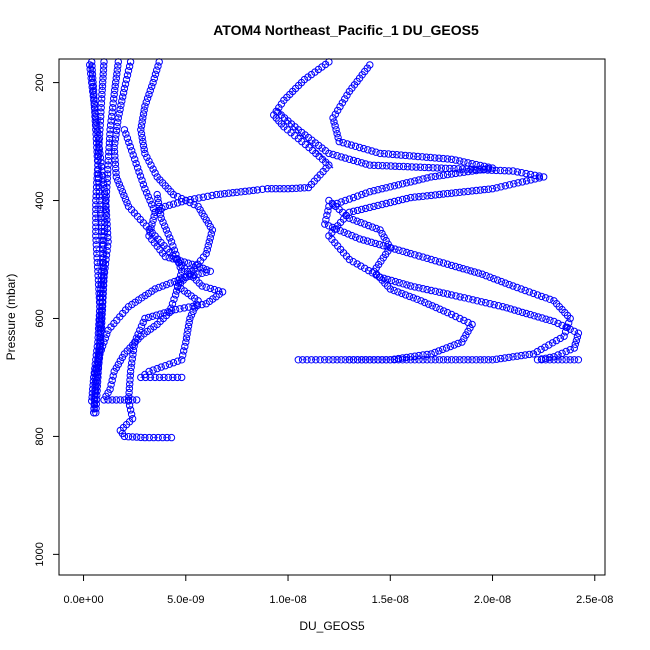  What do you see at coordinates (242, 137) in the screenshot?
I see `series-connector` at bounding box center [242, 137].